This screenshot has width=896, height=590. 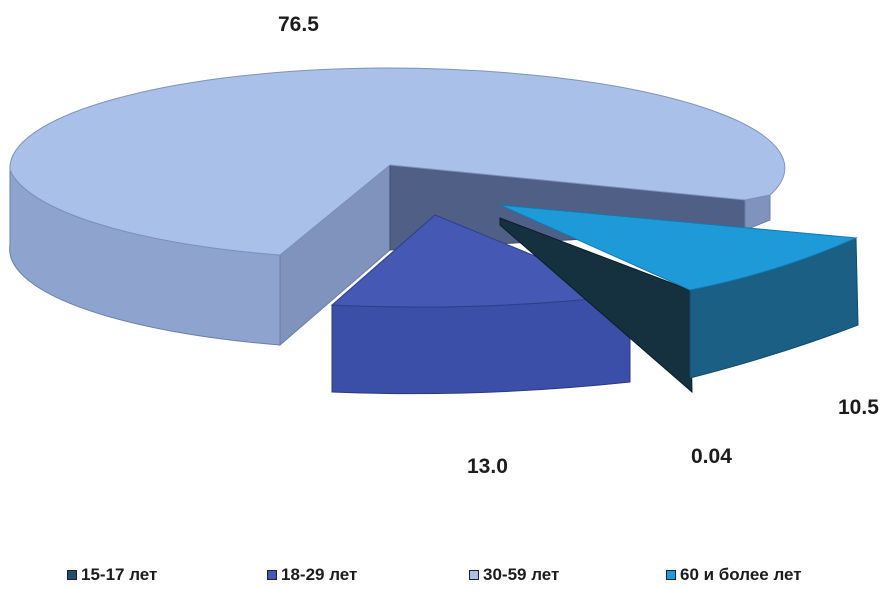 I want to click on data-label-15-17: 0.04, so click(x=711, y=456).